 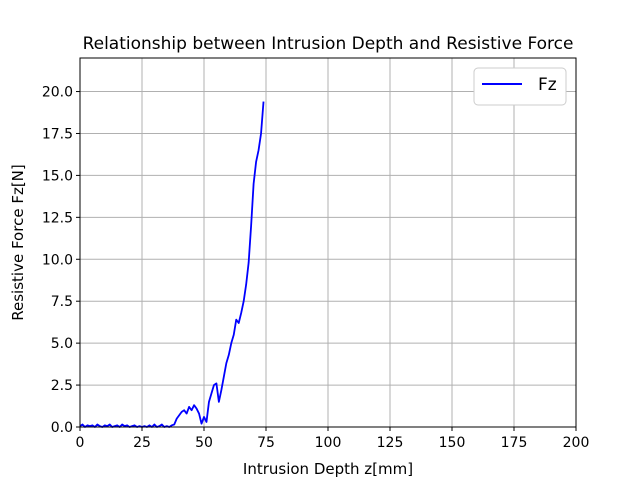 What do you see at coordinates (328, 443) in the screenshot?
I see `x-tick-label: 100` at bounding box center [328, 443].